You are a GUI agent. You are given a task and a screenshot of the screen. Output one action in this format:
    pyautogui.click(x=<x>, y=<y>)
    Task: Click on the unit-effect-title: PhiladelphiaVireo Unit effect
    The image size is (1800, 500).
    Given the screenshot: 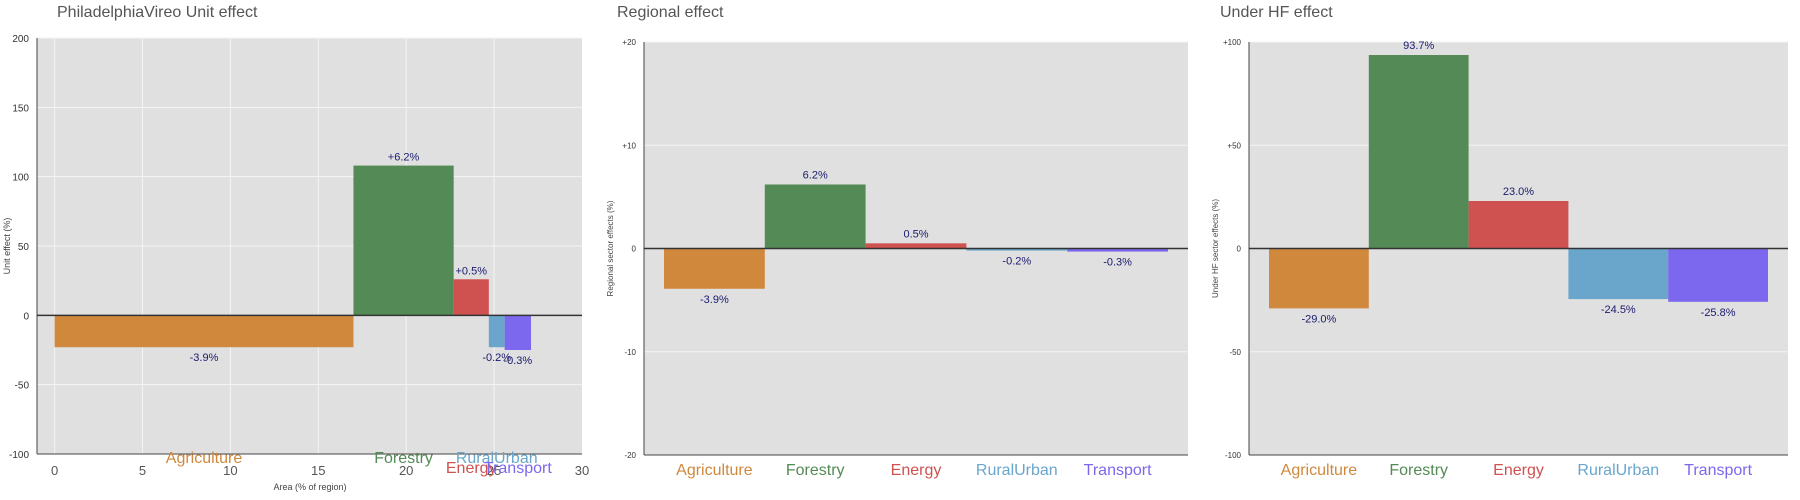 What is the action you would take?
    pyautogui.click(x=157, y=12)
    